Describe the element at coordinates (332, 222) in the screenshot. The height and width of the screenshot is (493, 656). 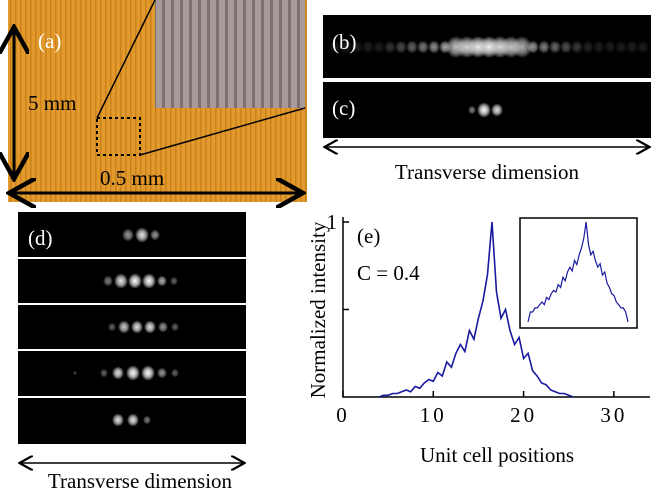
I see `y-tick-label: 1` at that location.